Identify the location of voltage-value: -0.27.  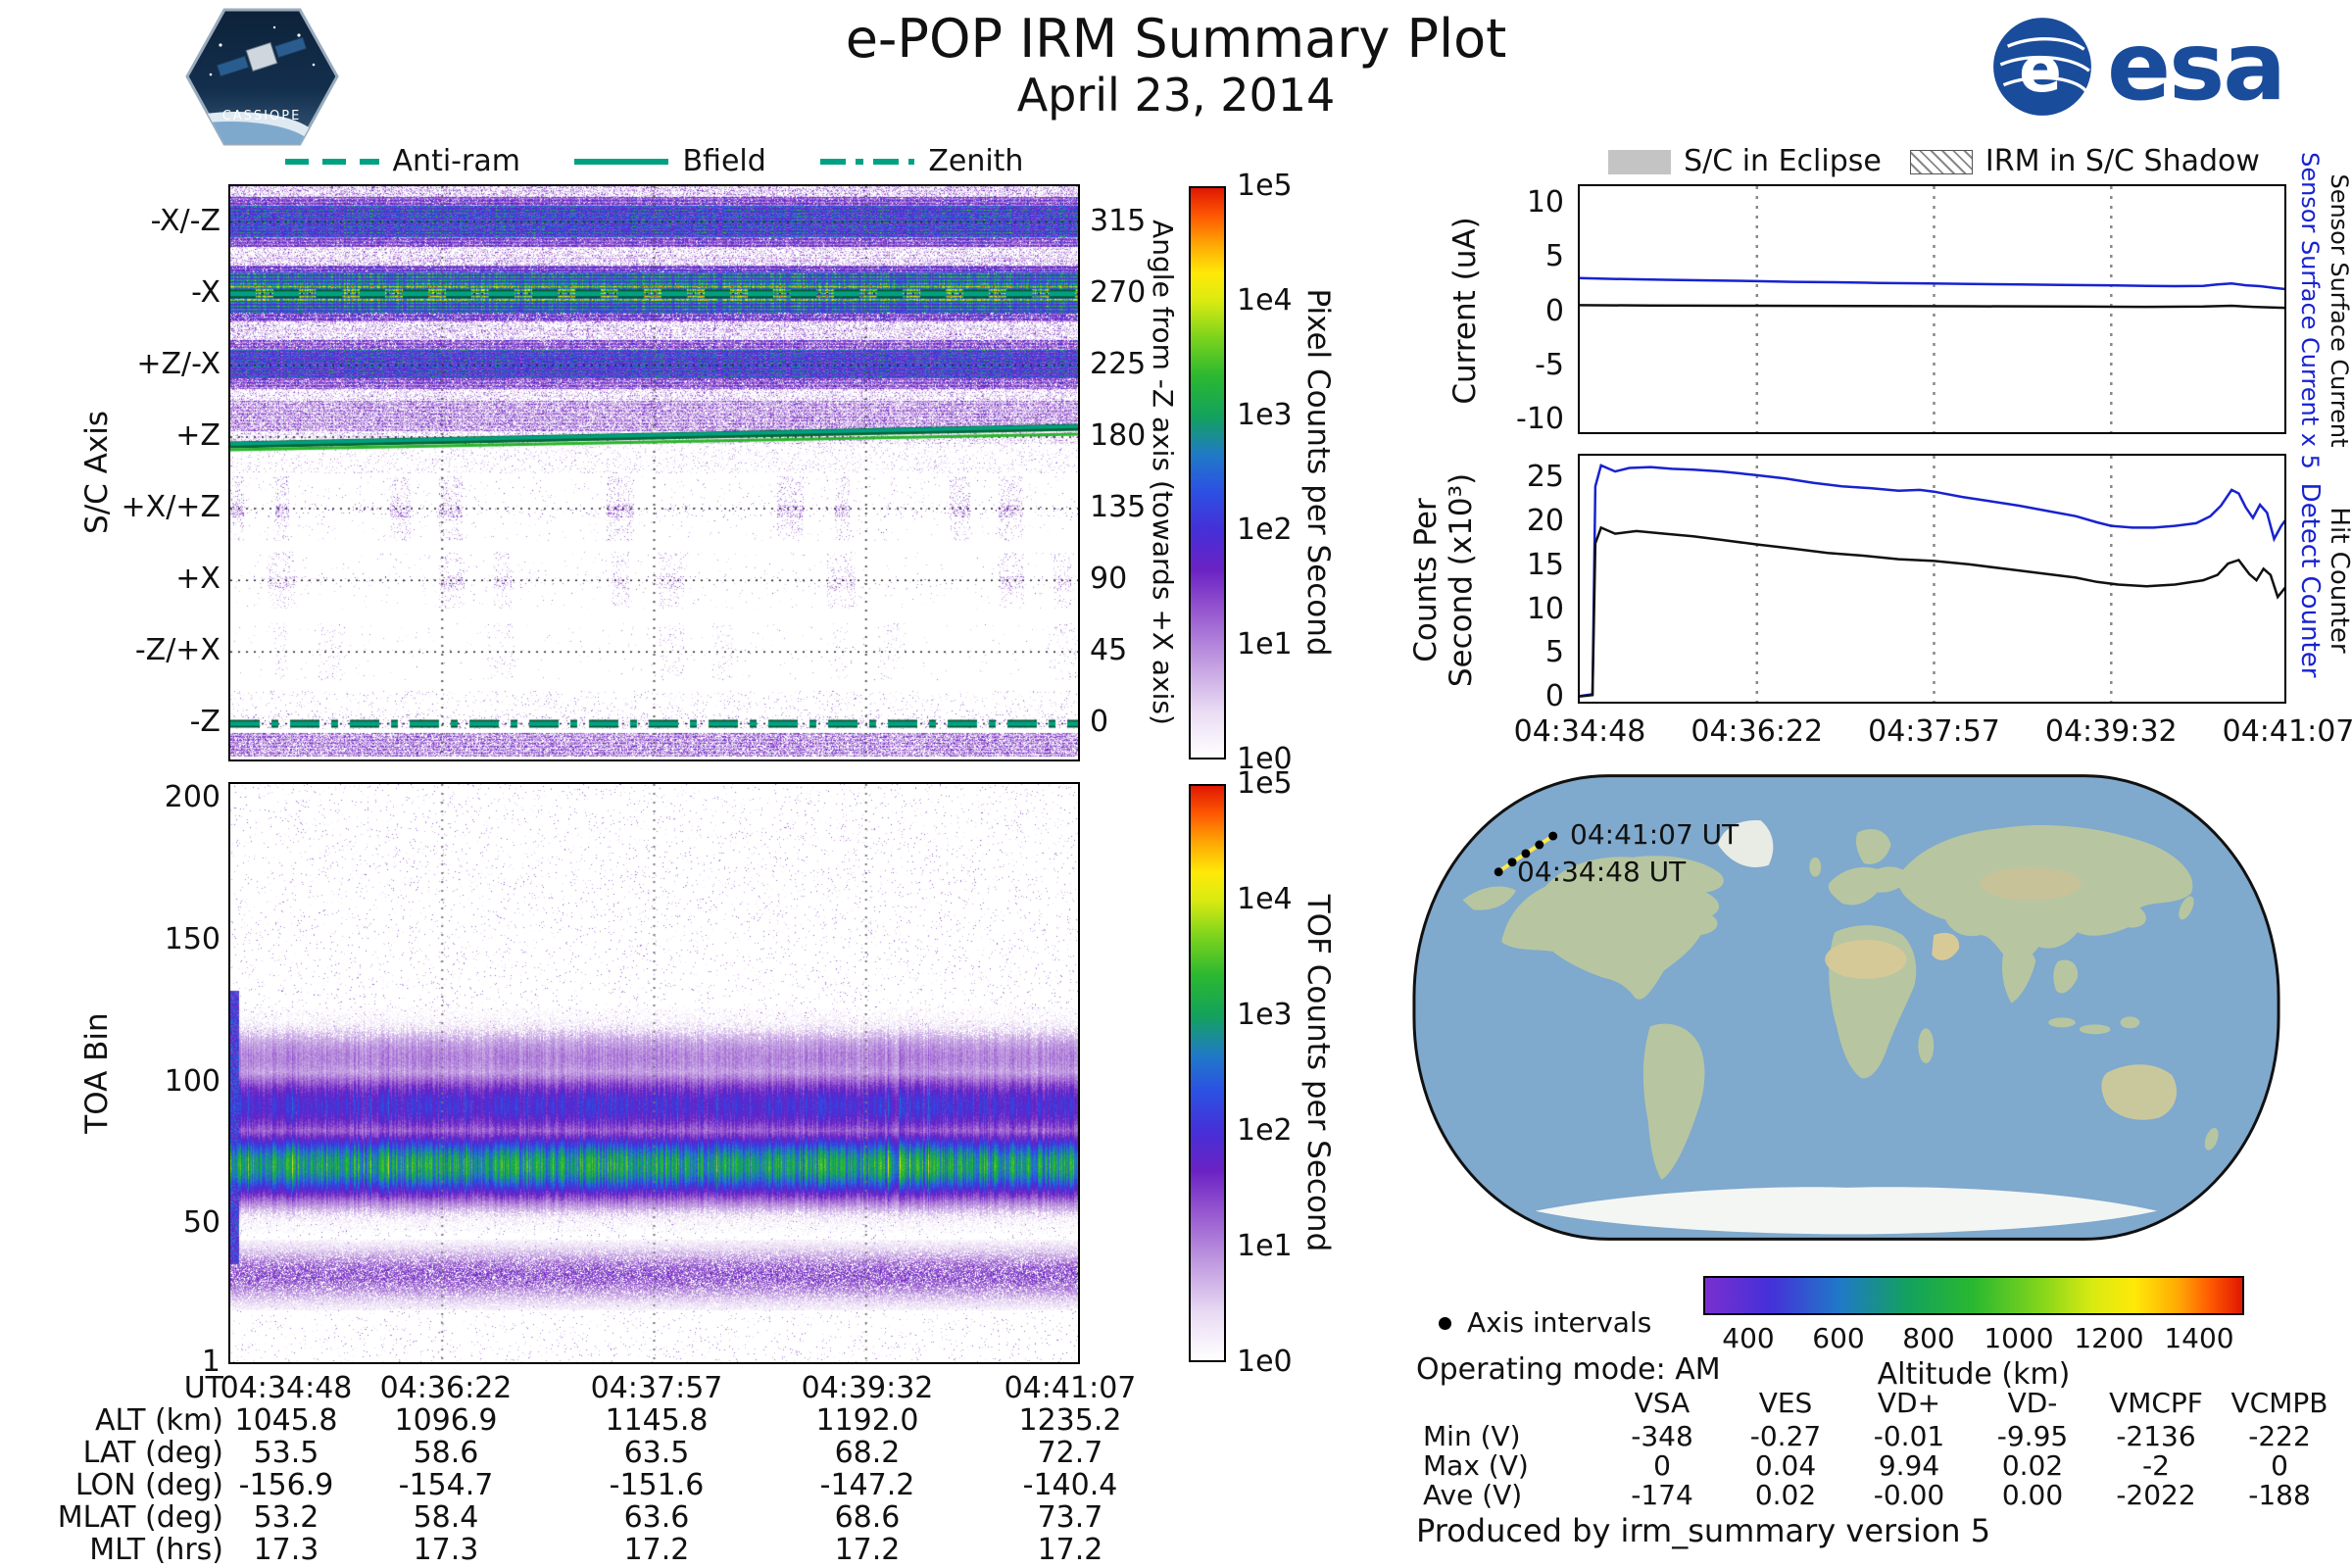
(1785, 1436).